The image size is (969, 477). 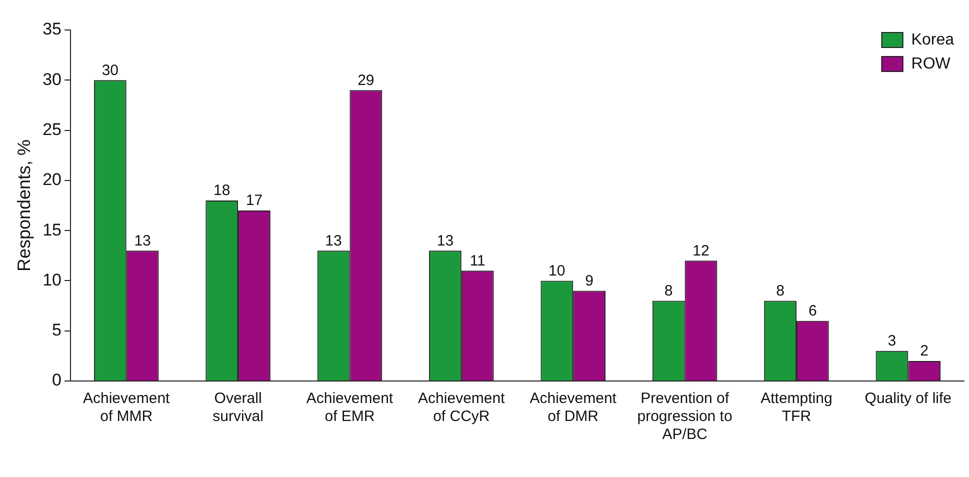 What do you see at coordinates (701, 251) in the screenshot?
I see `data-label: 12` at bounding box center [701, 251].